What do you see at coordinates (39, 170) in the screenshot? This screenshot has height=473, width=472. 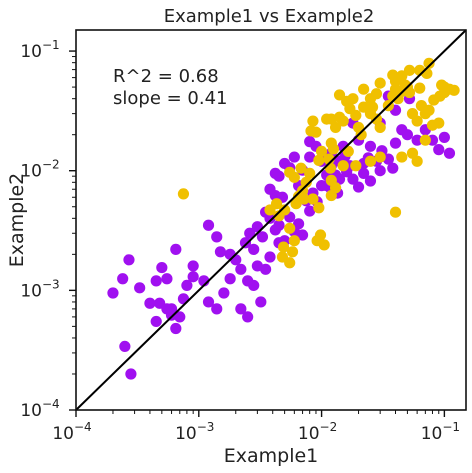 I see `y-tick-label: 10⁻²` at bounding box center [39, 170].